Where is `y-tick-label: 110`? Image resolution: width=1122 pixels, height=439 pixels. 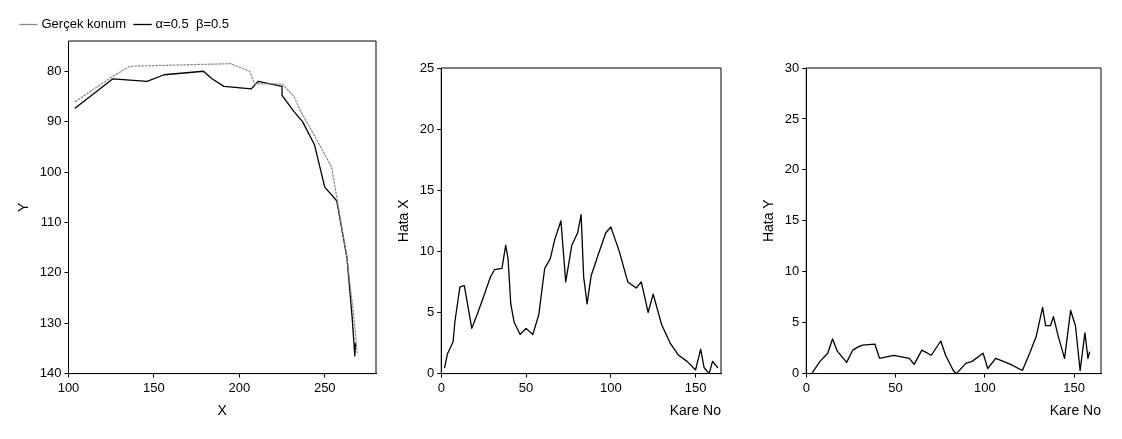
y-tick-label: 110 is located at coordinates (51, 221).